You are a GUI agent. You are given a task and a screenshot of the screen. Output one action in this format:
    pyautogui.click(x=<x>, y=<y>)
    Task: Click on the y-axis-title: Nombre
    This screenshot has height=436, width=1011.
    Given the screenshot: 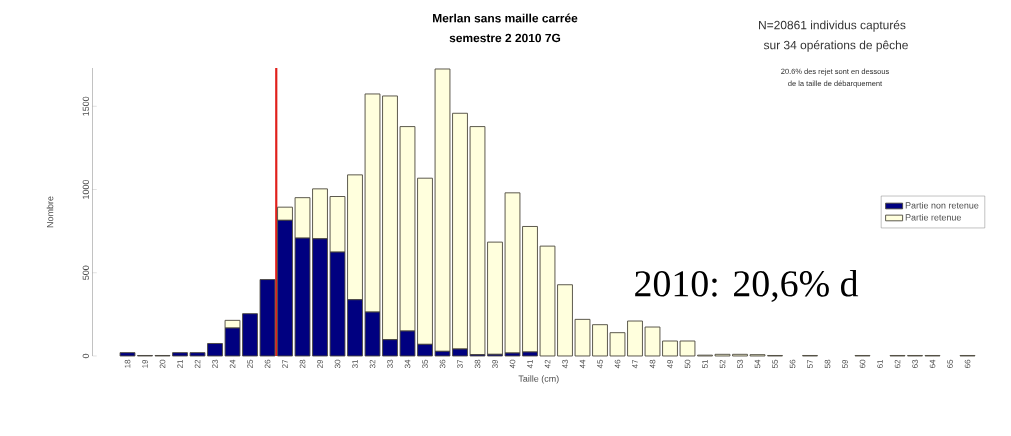 What is the action you would take?
    pyautogui.click(x=50, y=212)
    